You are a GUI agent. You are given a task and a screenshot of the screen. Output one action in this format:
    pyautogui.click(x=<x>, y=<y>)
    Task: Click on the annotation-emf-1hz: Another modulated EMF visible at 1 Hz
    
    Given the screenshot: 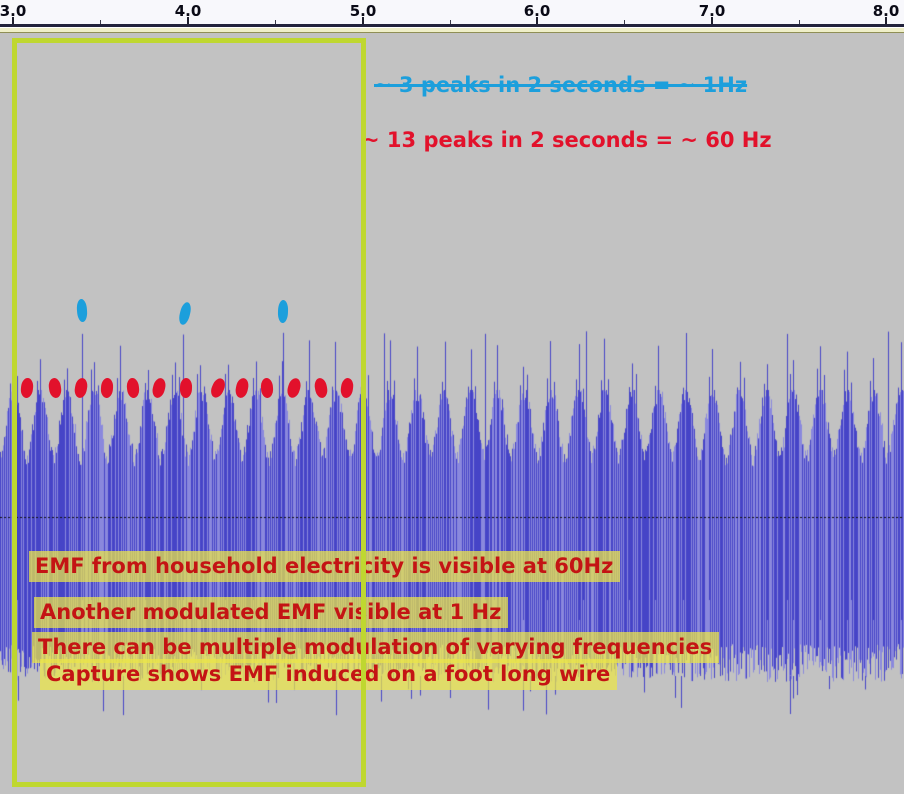 What is the action you would take?
    pyautogui.click(x=271, y=612)
    